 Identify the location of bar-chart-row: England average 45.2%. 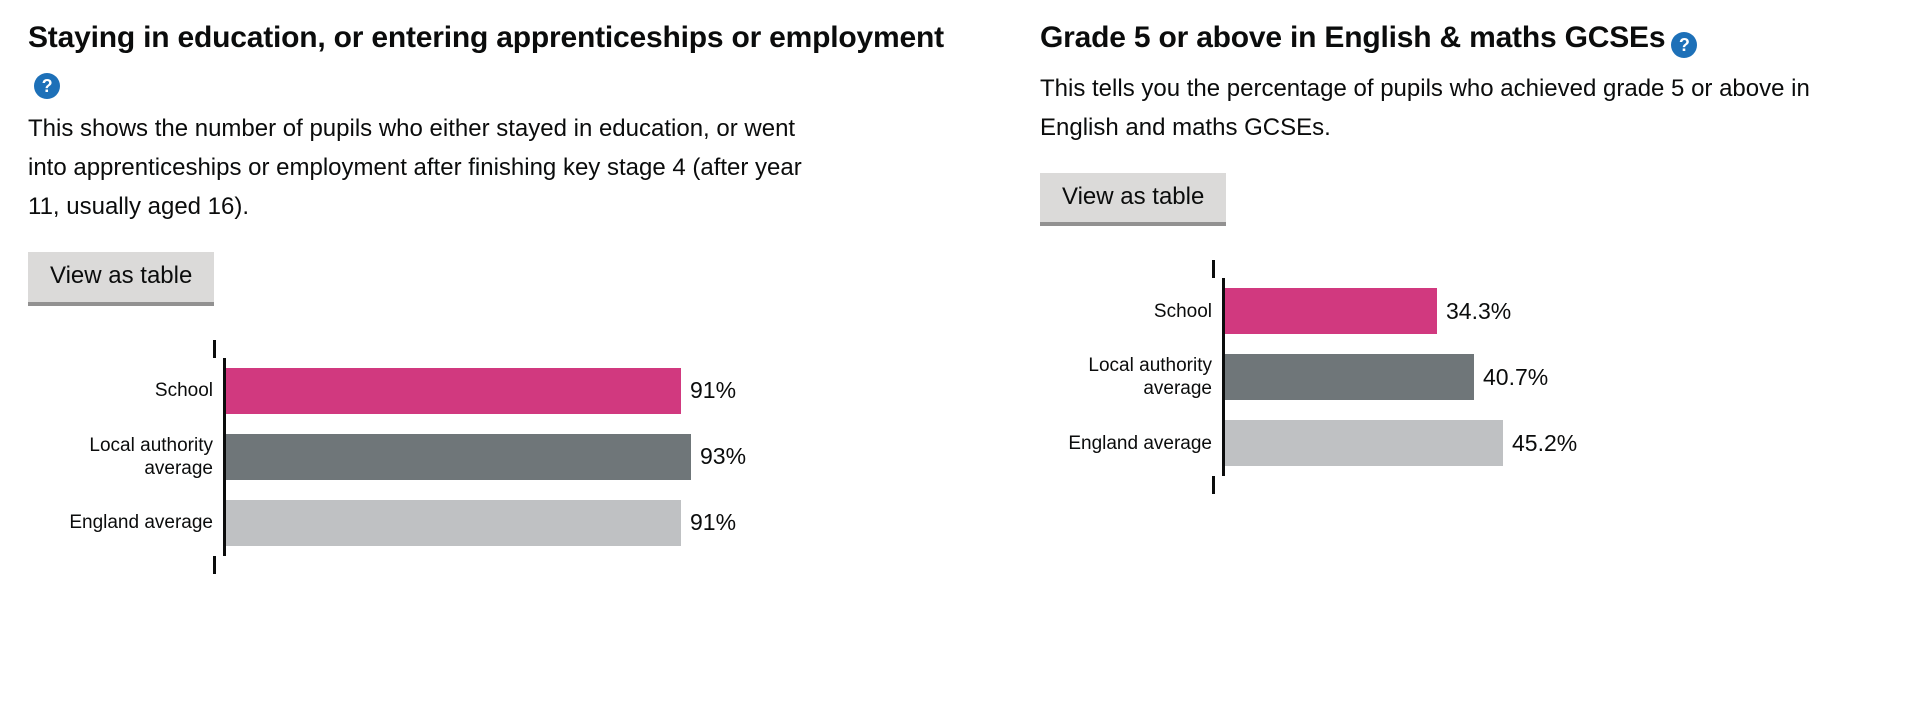
(1461, 443).